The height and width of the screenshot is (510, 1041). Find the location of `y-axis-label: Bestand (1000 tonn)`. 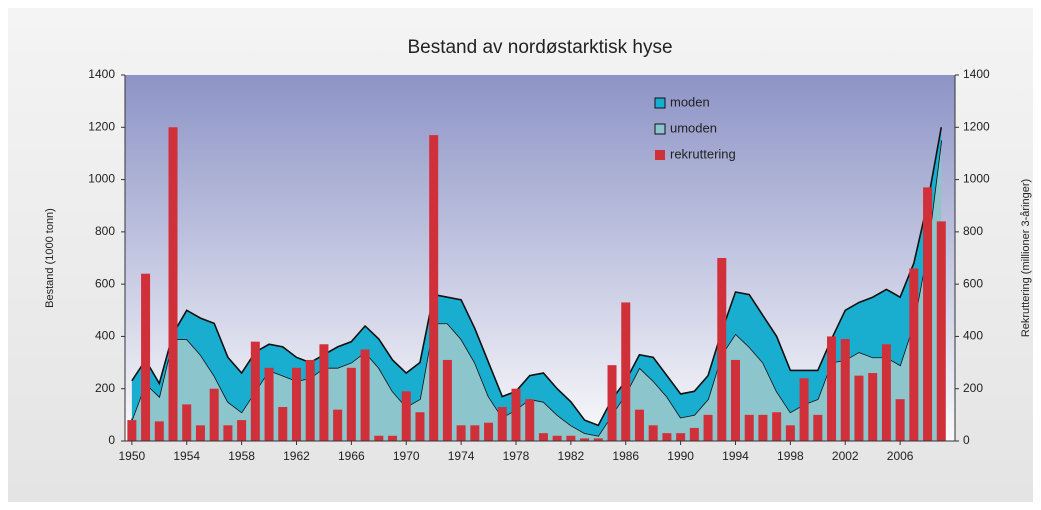

y-axis-label: Bestand (1000 tonn) is located at coordinates (50, 258).